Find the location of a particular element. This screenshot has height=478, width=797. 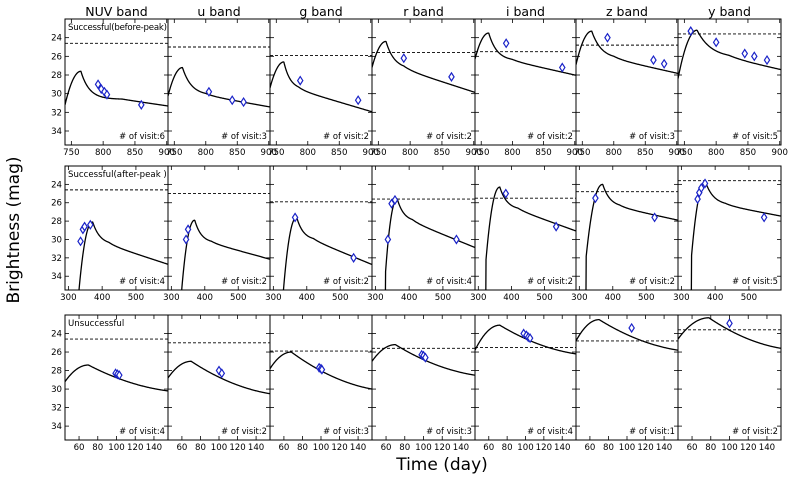

panel-1-1: 300 400 500 # of visit:2 is located at coordinates (217, 234).